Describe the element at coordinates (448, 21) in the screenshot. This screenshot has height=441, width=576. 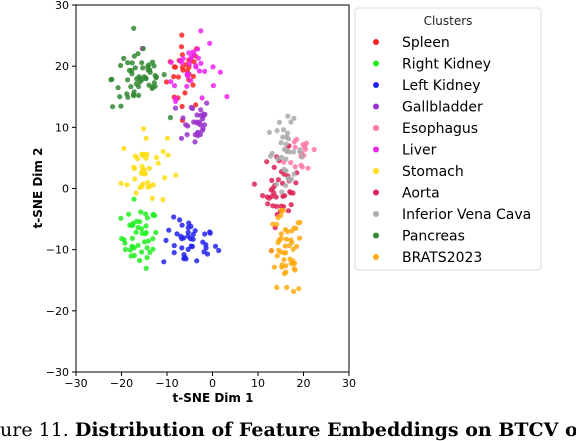
I see `legend-title: Clusters` at that location.